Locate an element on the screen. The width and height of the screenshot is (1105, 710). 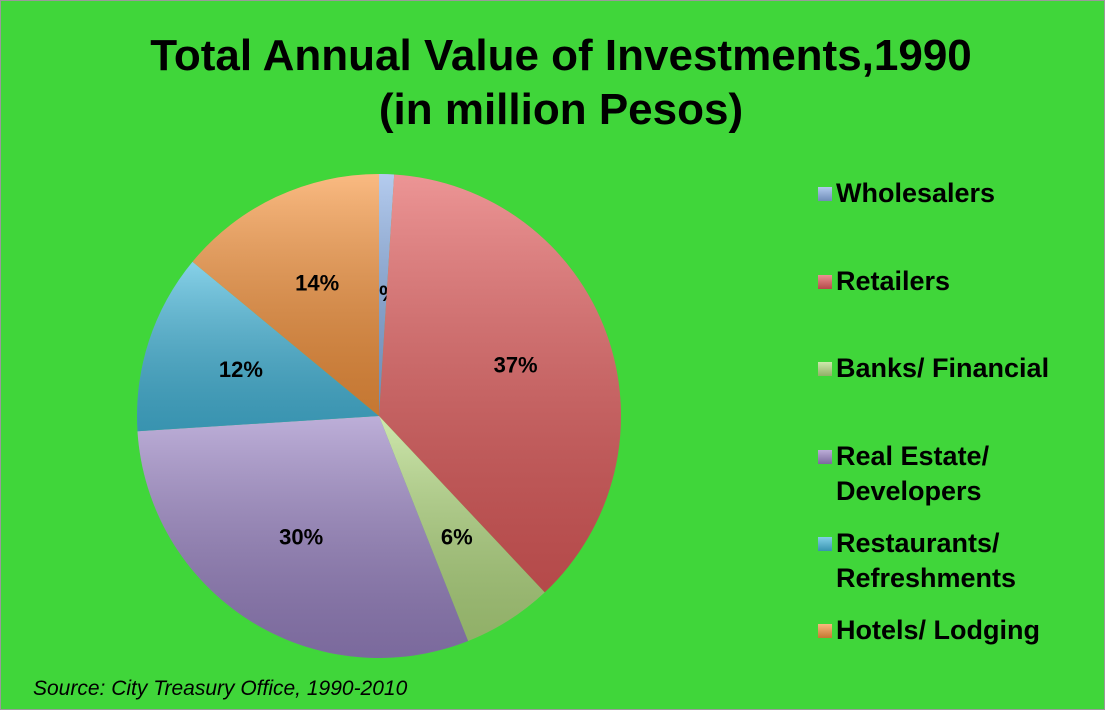
data-label: 30% is located at coordinates (301, 536).